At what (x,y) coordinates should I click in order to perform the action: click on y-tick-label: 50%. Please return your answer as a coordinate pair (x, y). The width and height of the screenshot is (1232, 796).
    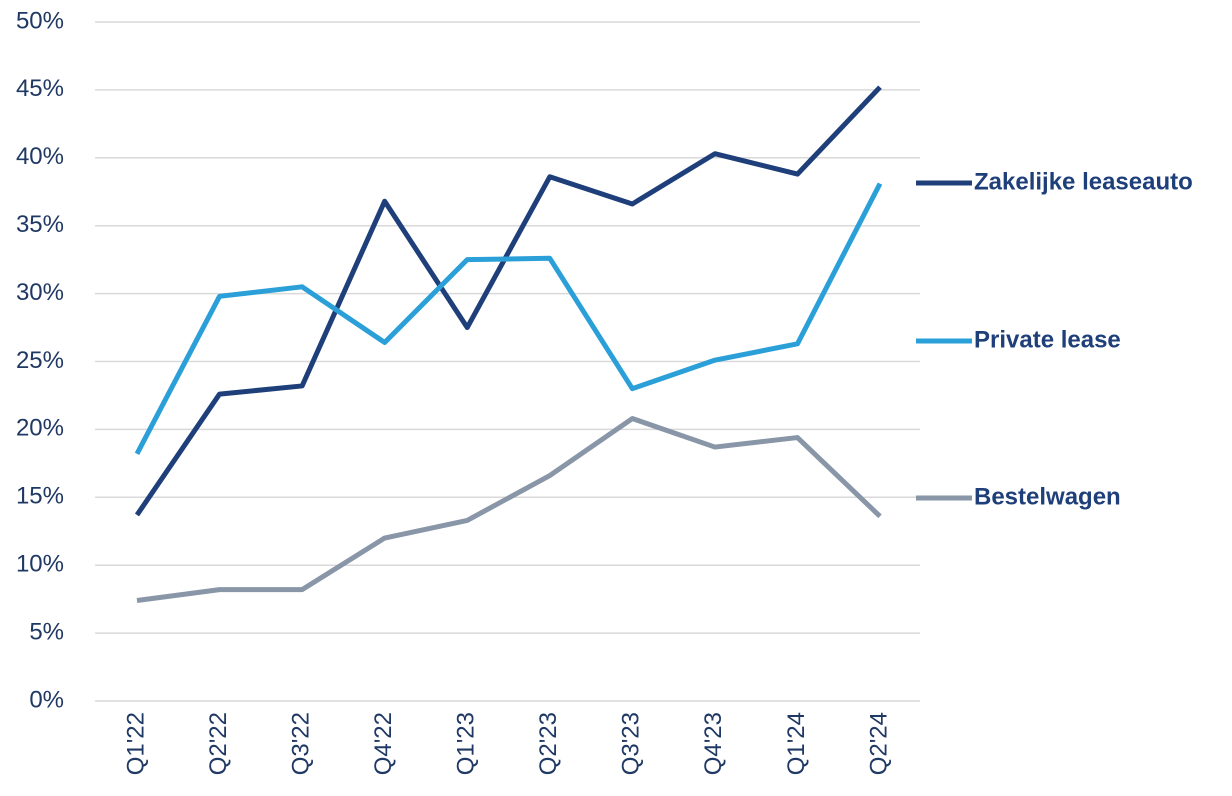
    Looking at the image, I should click on (40, 20).